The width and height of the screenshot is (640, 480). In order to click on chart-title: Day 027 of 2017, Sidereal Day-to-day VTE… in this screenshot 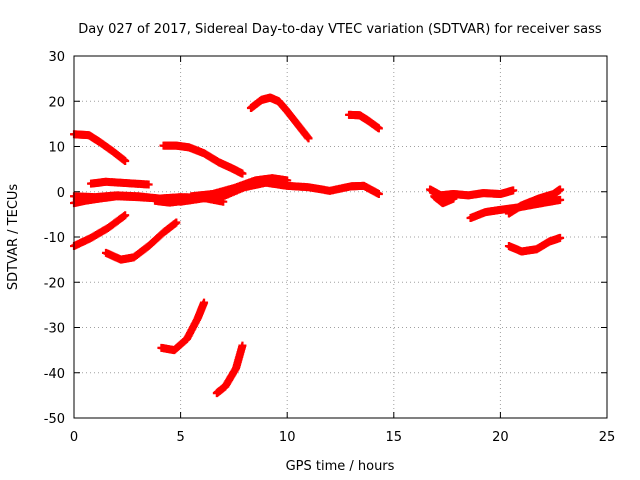, I will do `click(340, 29)`.